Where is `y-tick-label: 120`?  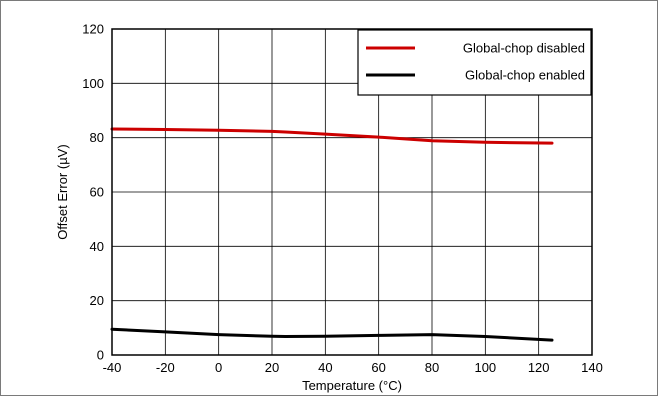
y-tick-label: 120 is located at coordinates (93, 29).